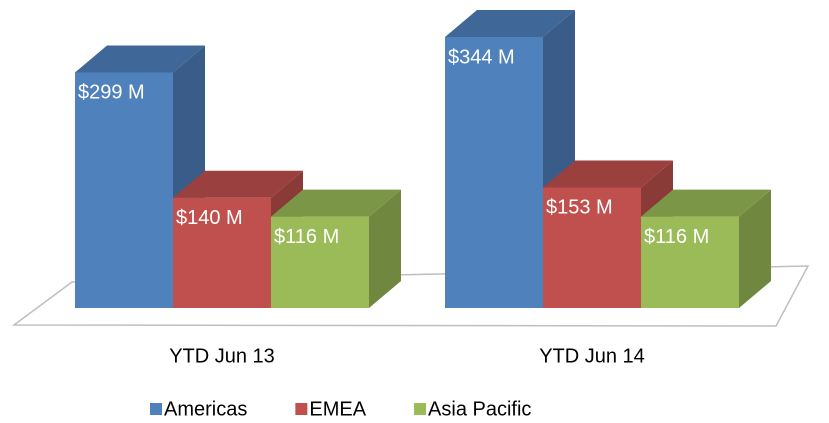  I want to click on x-tick-label: YTD Jun 13, so click(222, 356).